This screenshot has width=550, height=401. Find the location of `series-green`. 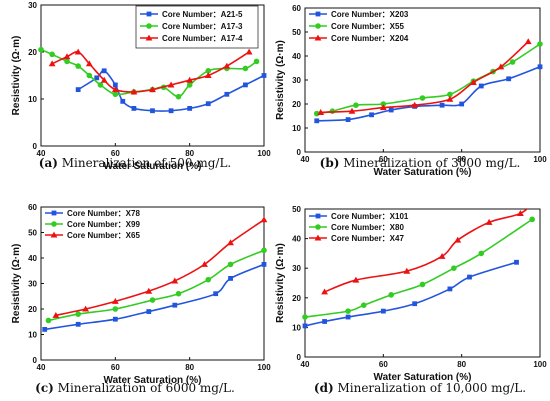

series-green is located at coordinates (418, 268).